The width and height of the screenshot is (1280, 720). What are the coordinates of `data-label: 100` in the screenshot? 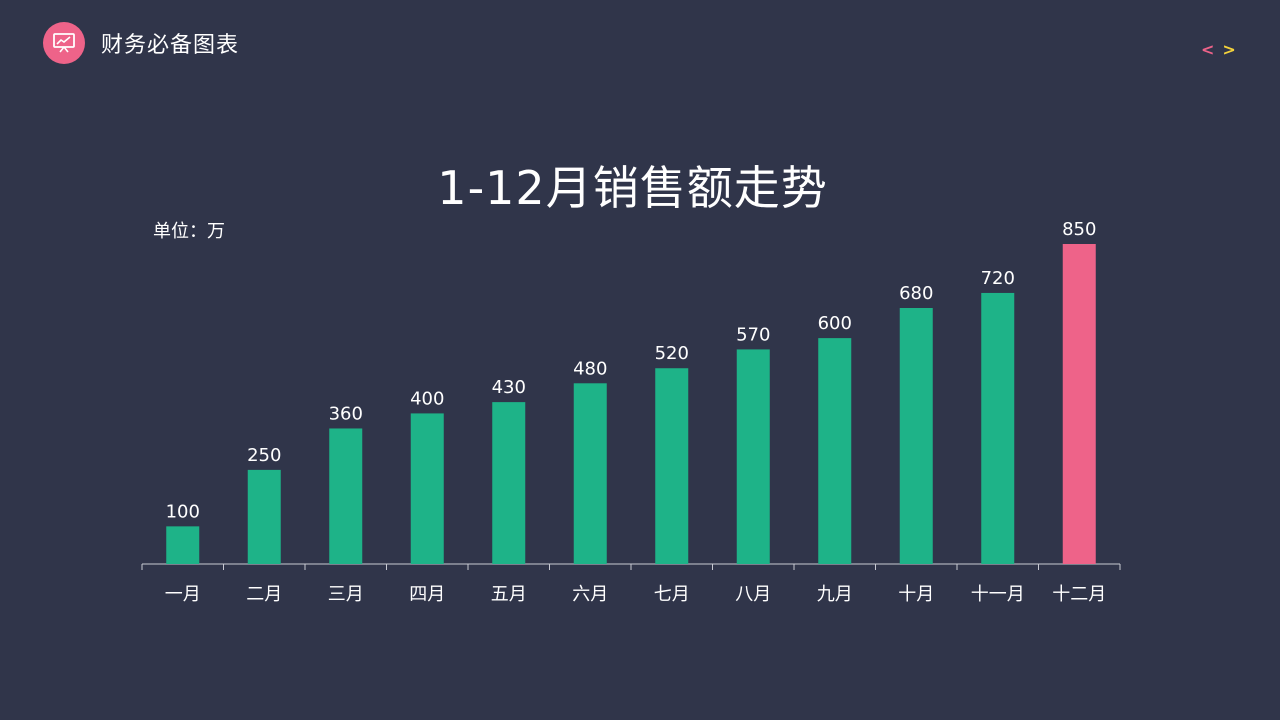 It's located at (183, 511).